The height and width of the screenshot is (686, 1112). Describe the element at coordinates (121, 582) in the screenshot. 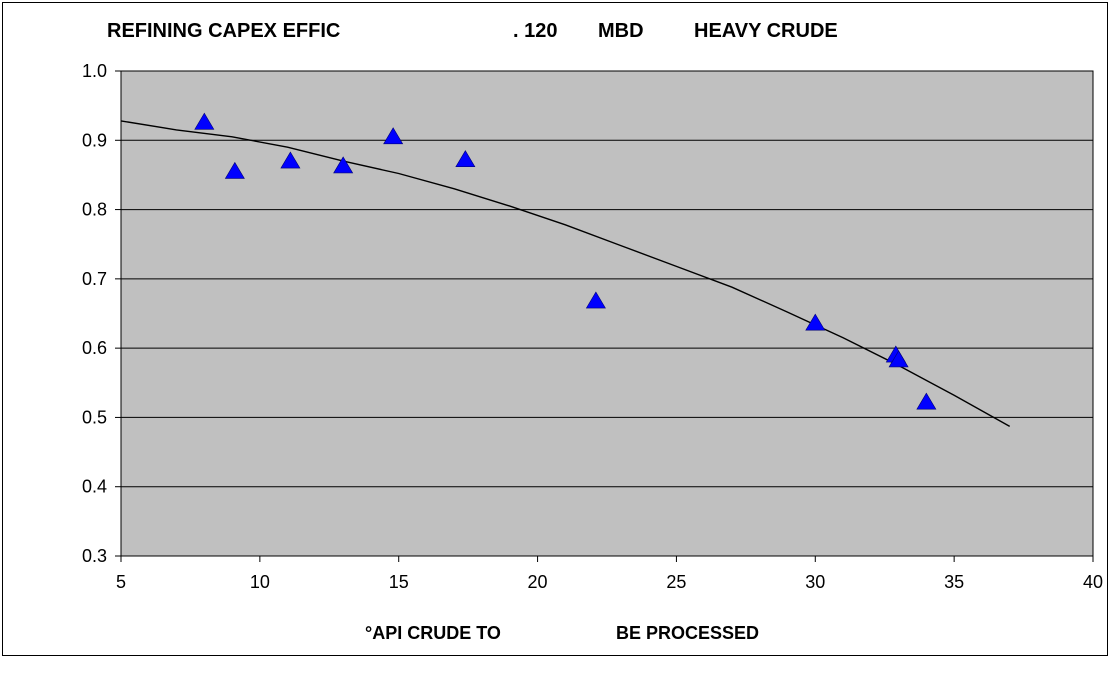

I see `x-tick-label: 5` at that location.